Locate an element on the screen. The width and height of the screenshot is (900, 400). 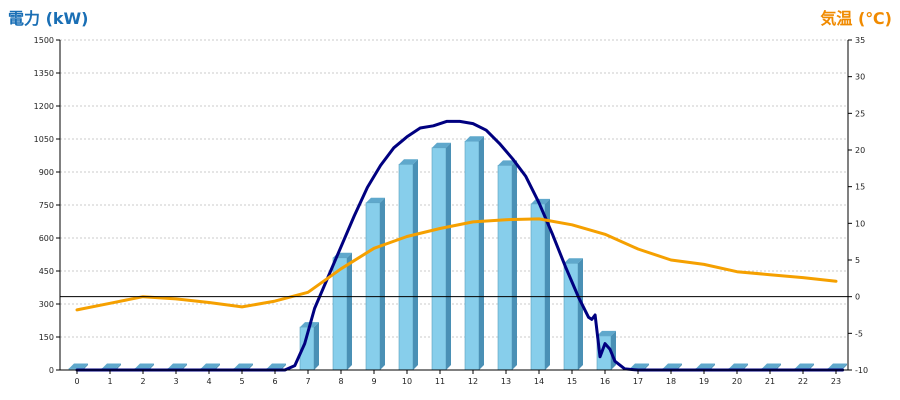
x-tick-label: 6 is located at coordinates (274, 381).